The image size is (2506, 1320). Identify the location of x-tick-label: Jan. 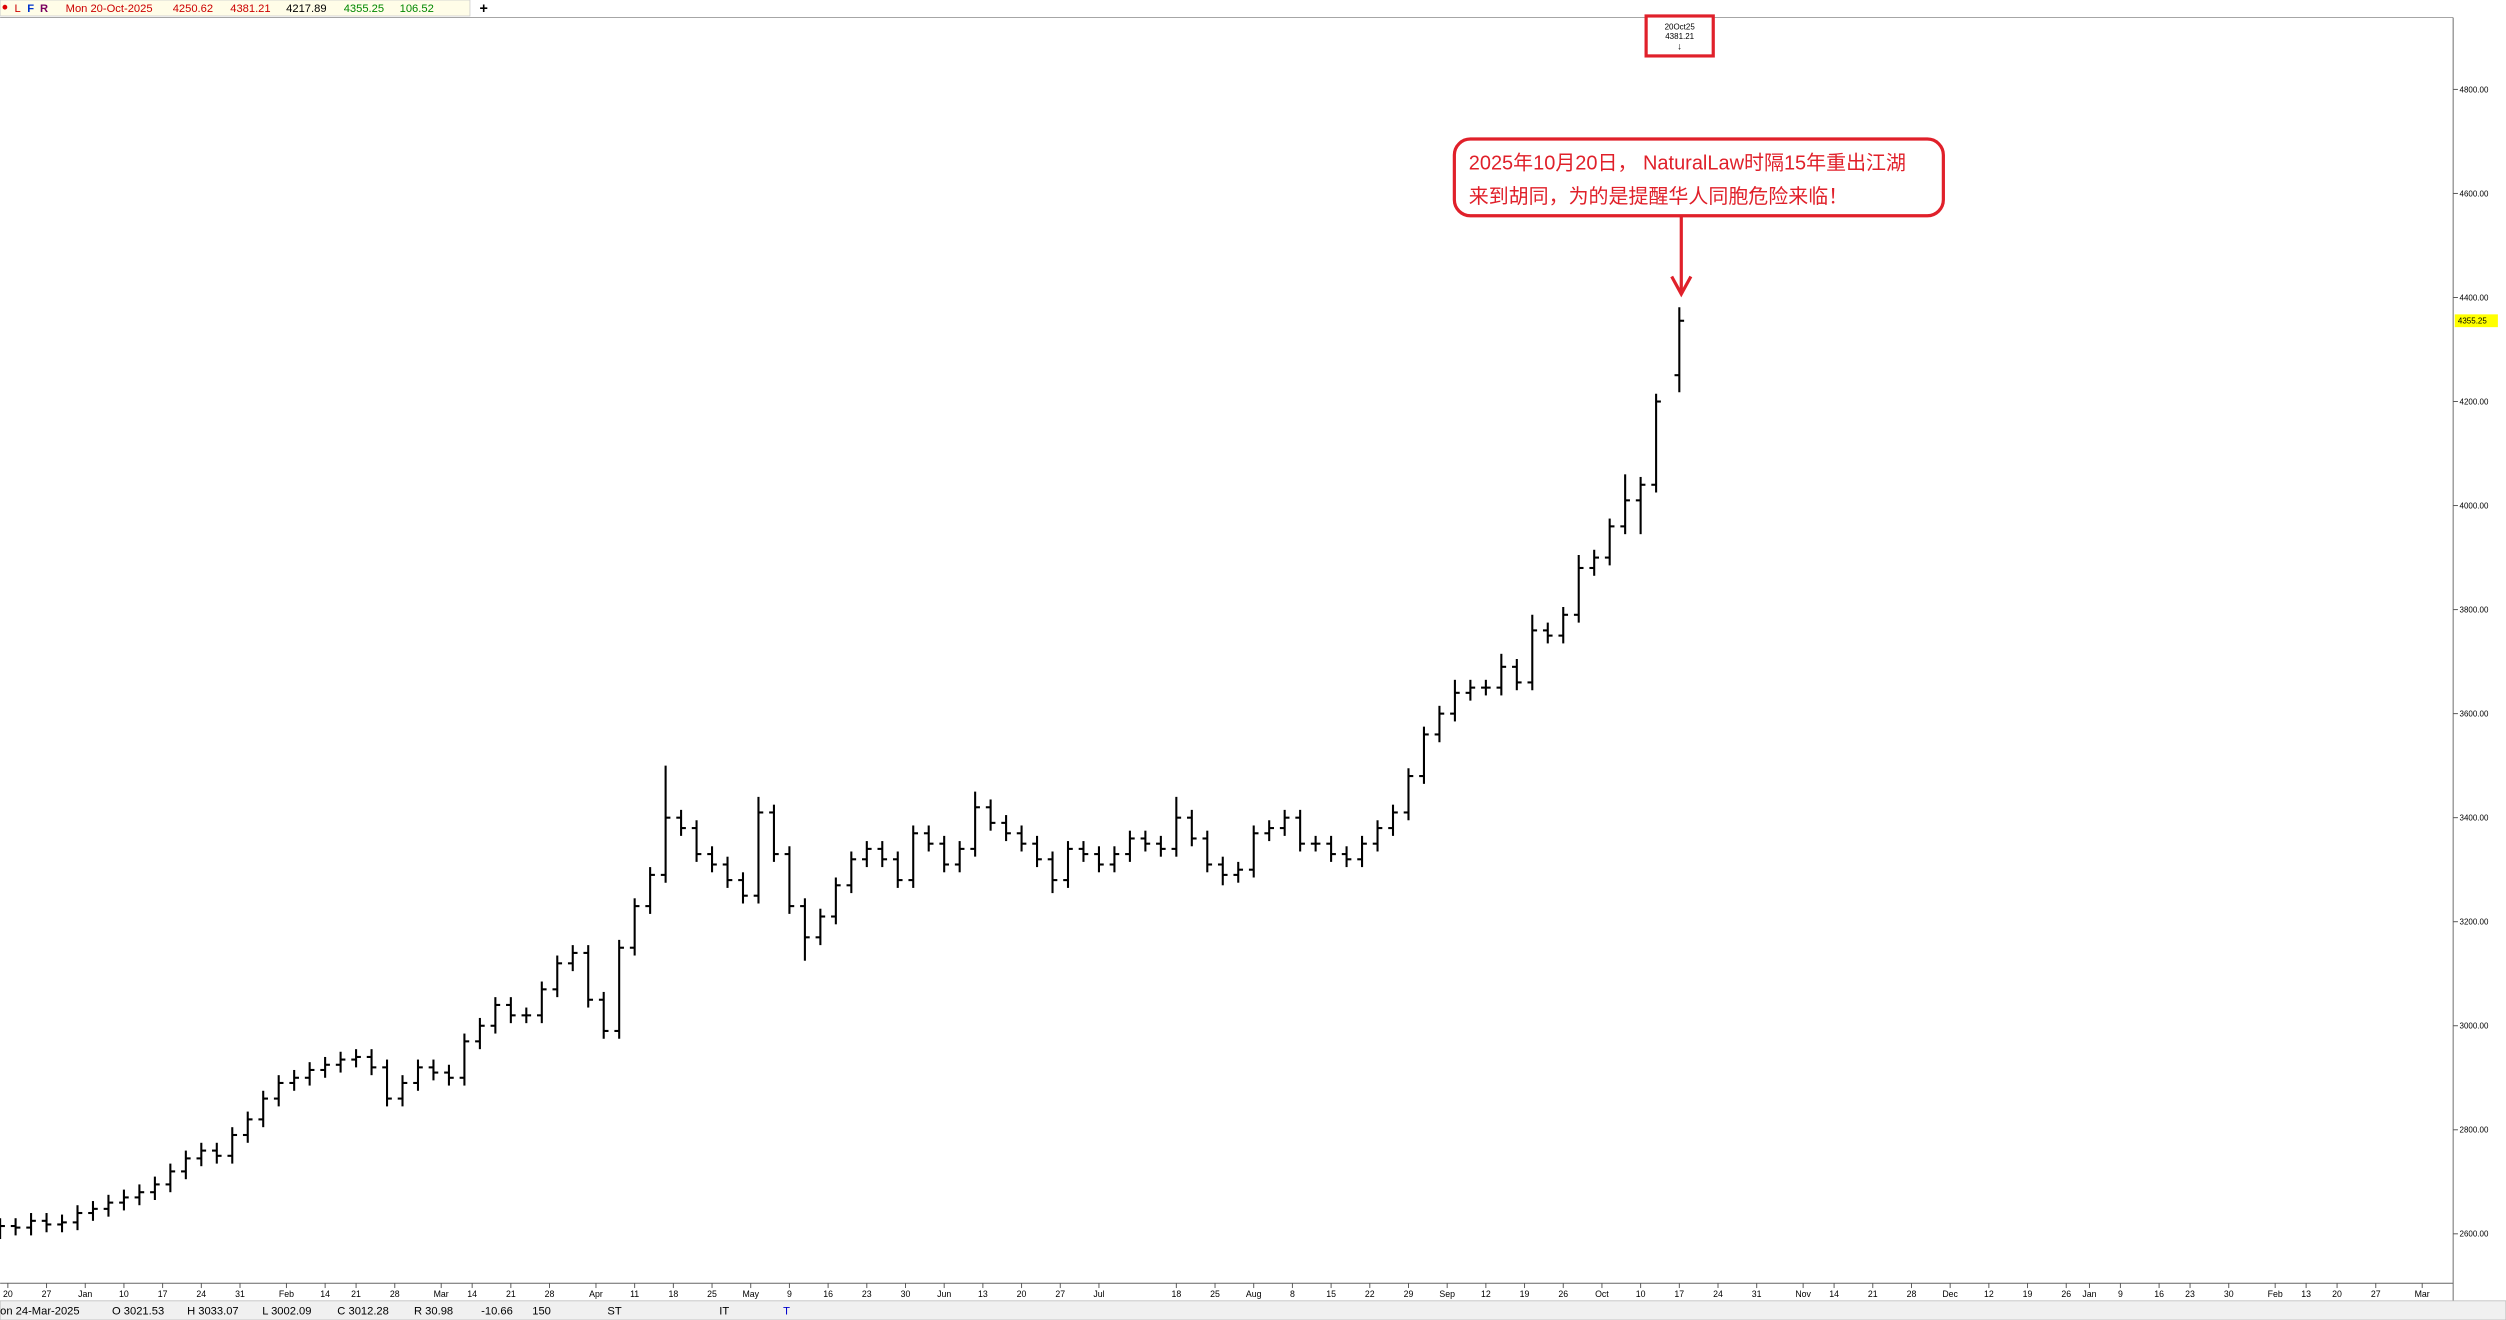
(85, 1294).